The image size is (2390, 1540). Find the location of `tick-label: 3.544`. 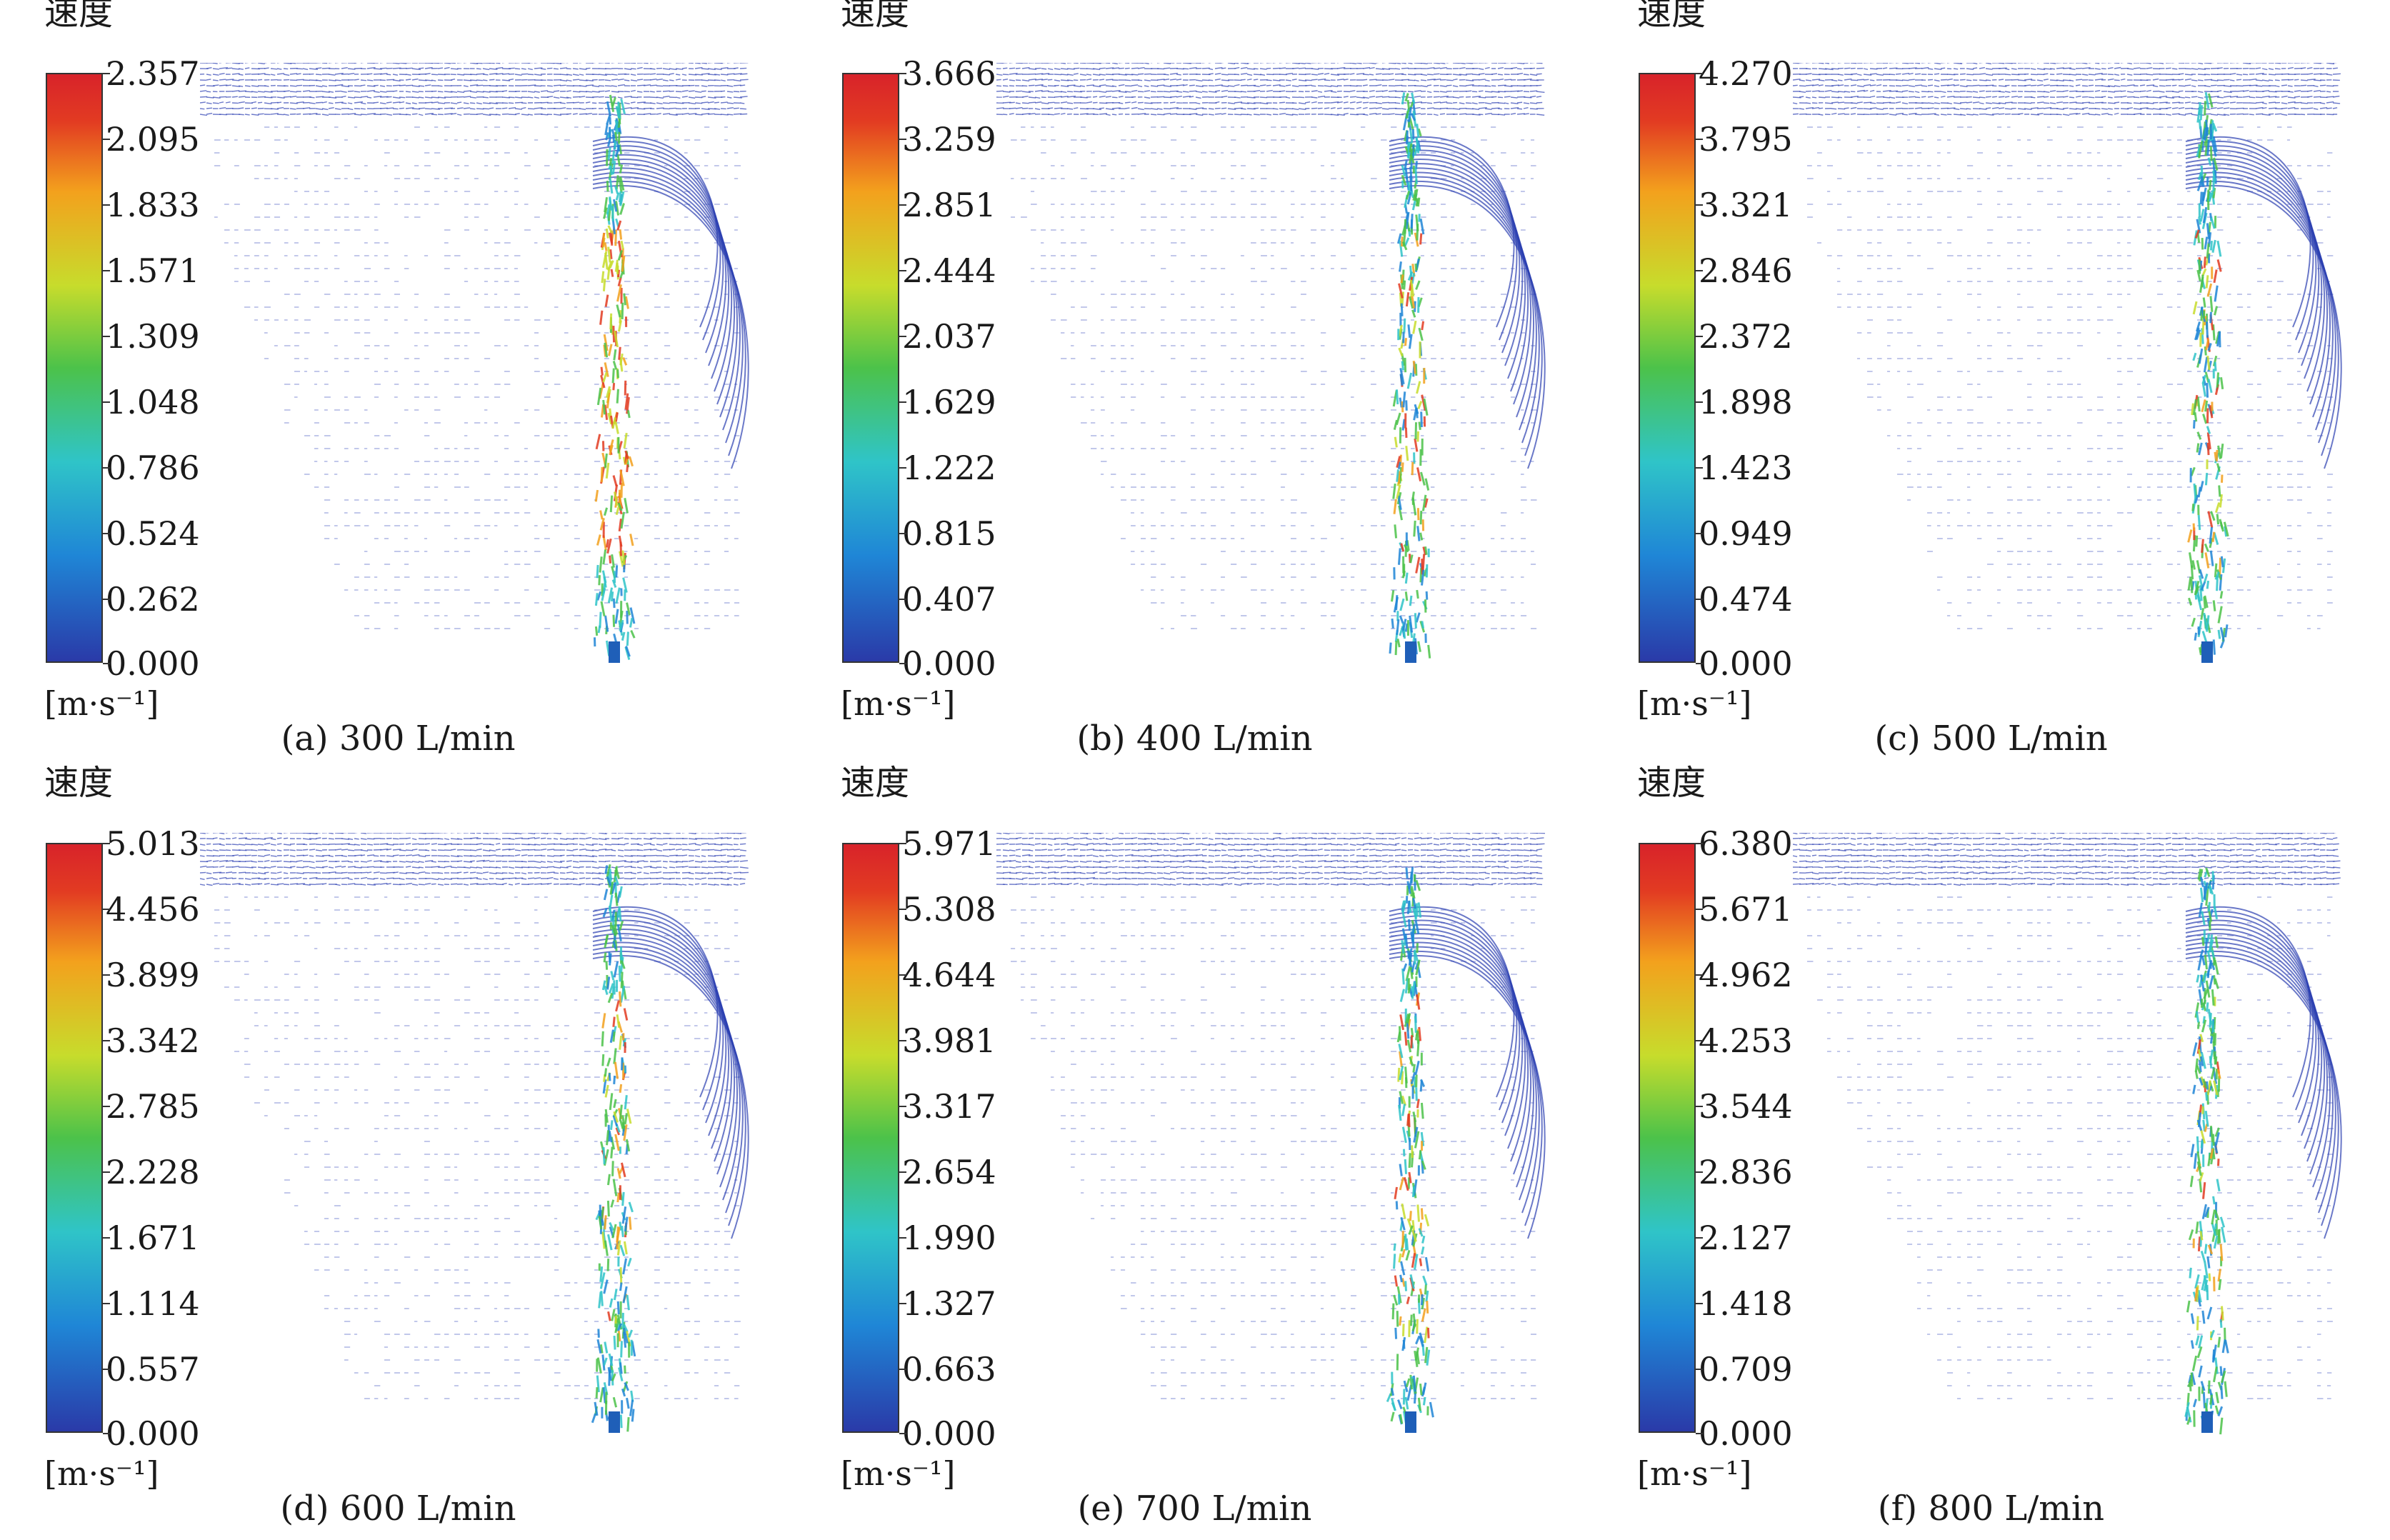

tick-label: 3.544 is located at coordinates (1746, 1106).